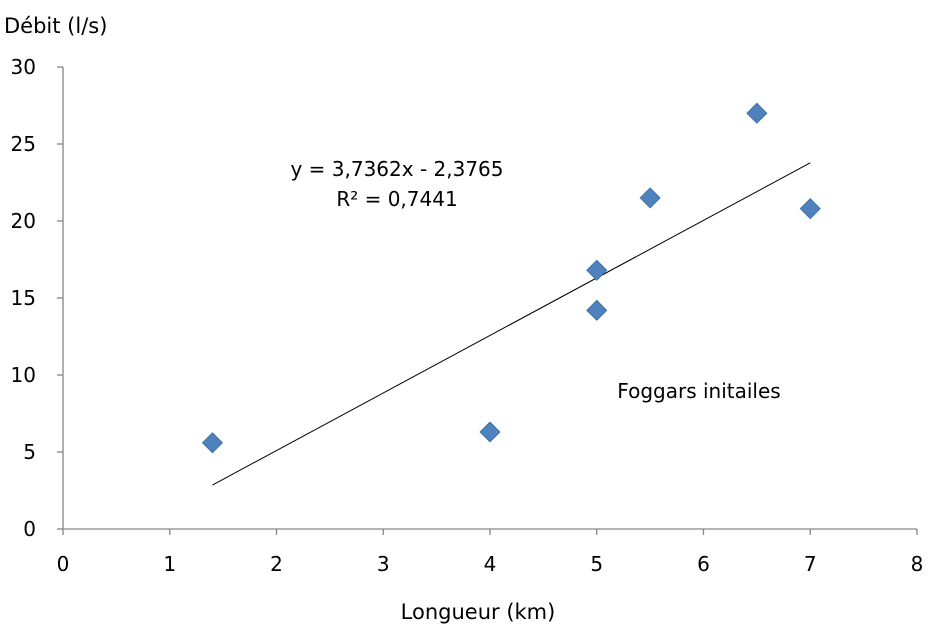 The width and height of the screenshot is (928, 624). I want to click on x-tick-label: 4, so click(490, 564).